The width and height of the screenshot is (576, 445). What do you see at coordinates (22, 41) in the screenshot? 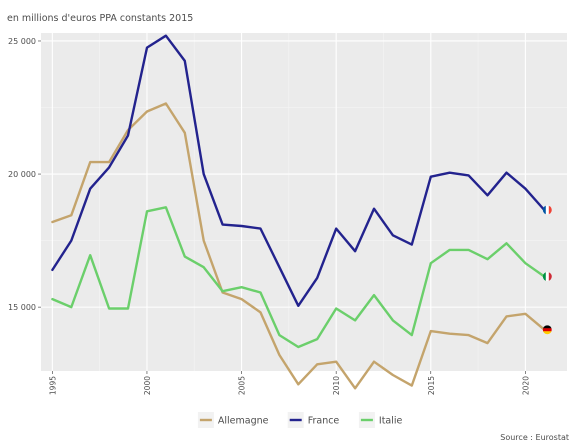
I see `y-tick-label: 25 000` at bounding box center [22, 41].